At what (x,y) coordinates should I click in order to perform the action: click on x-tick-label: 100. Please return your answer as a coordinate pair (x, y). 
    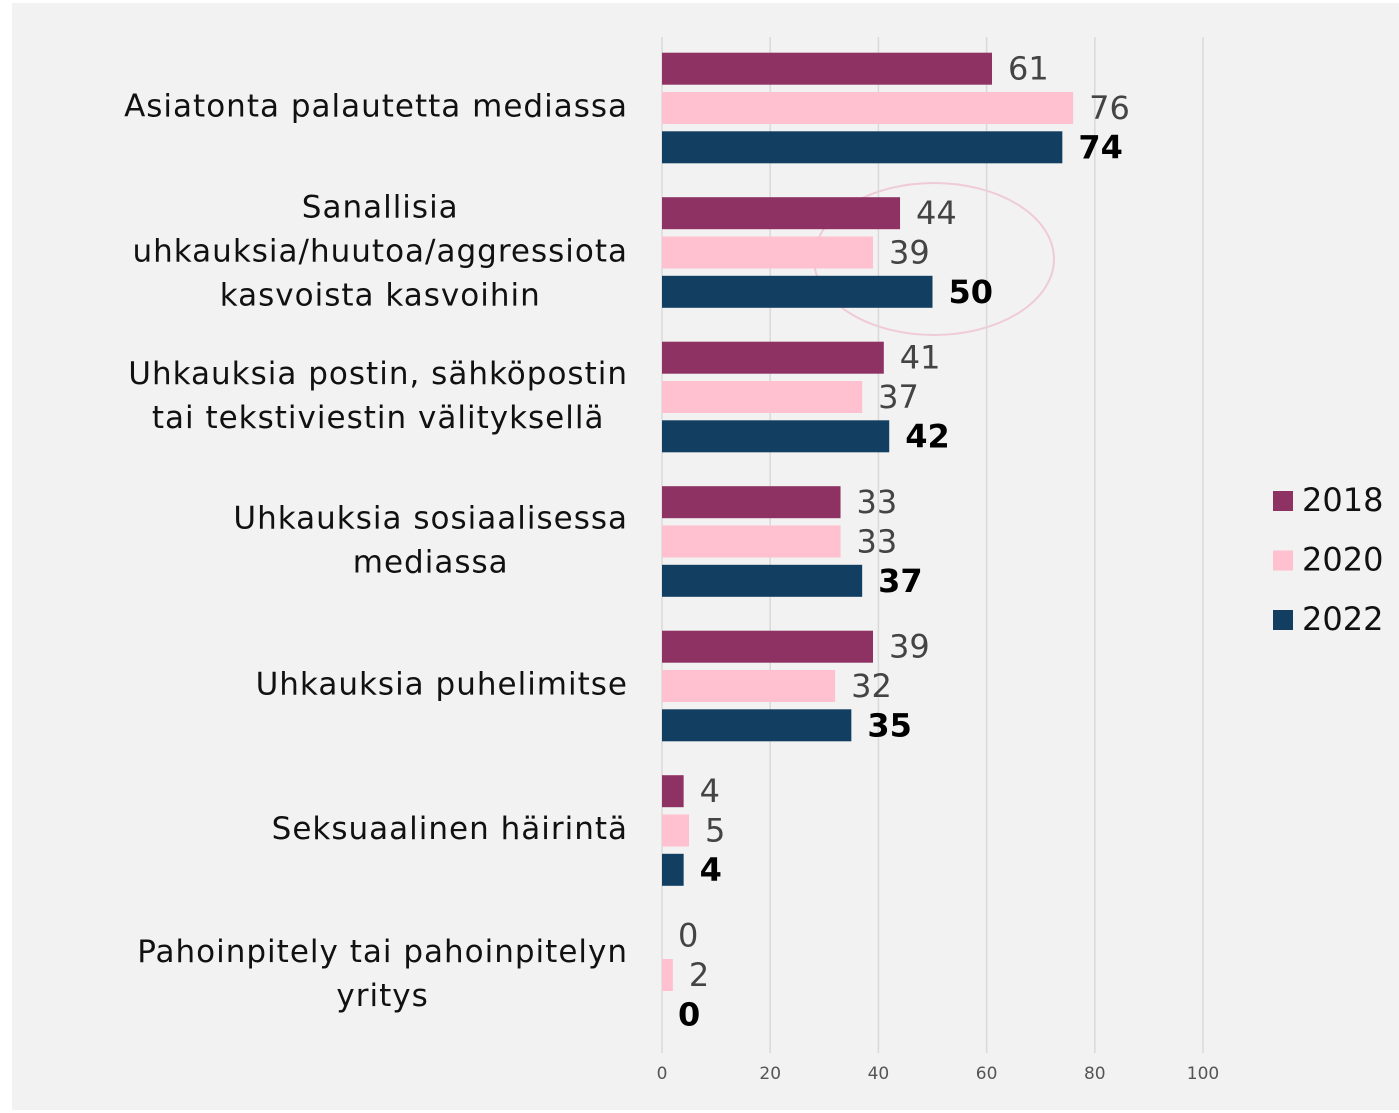
    Looking at the image, I should click on (1203, 1074).